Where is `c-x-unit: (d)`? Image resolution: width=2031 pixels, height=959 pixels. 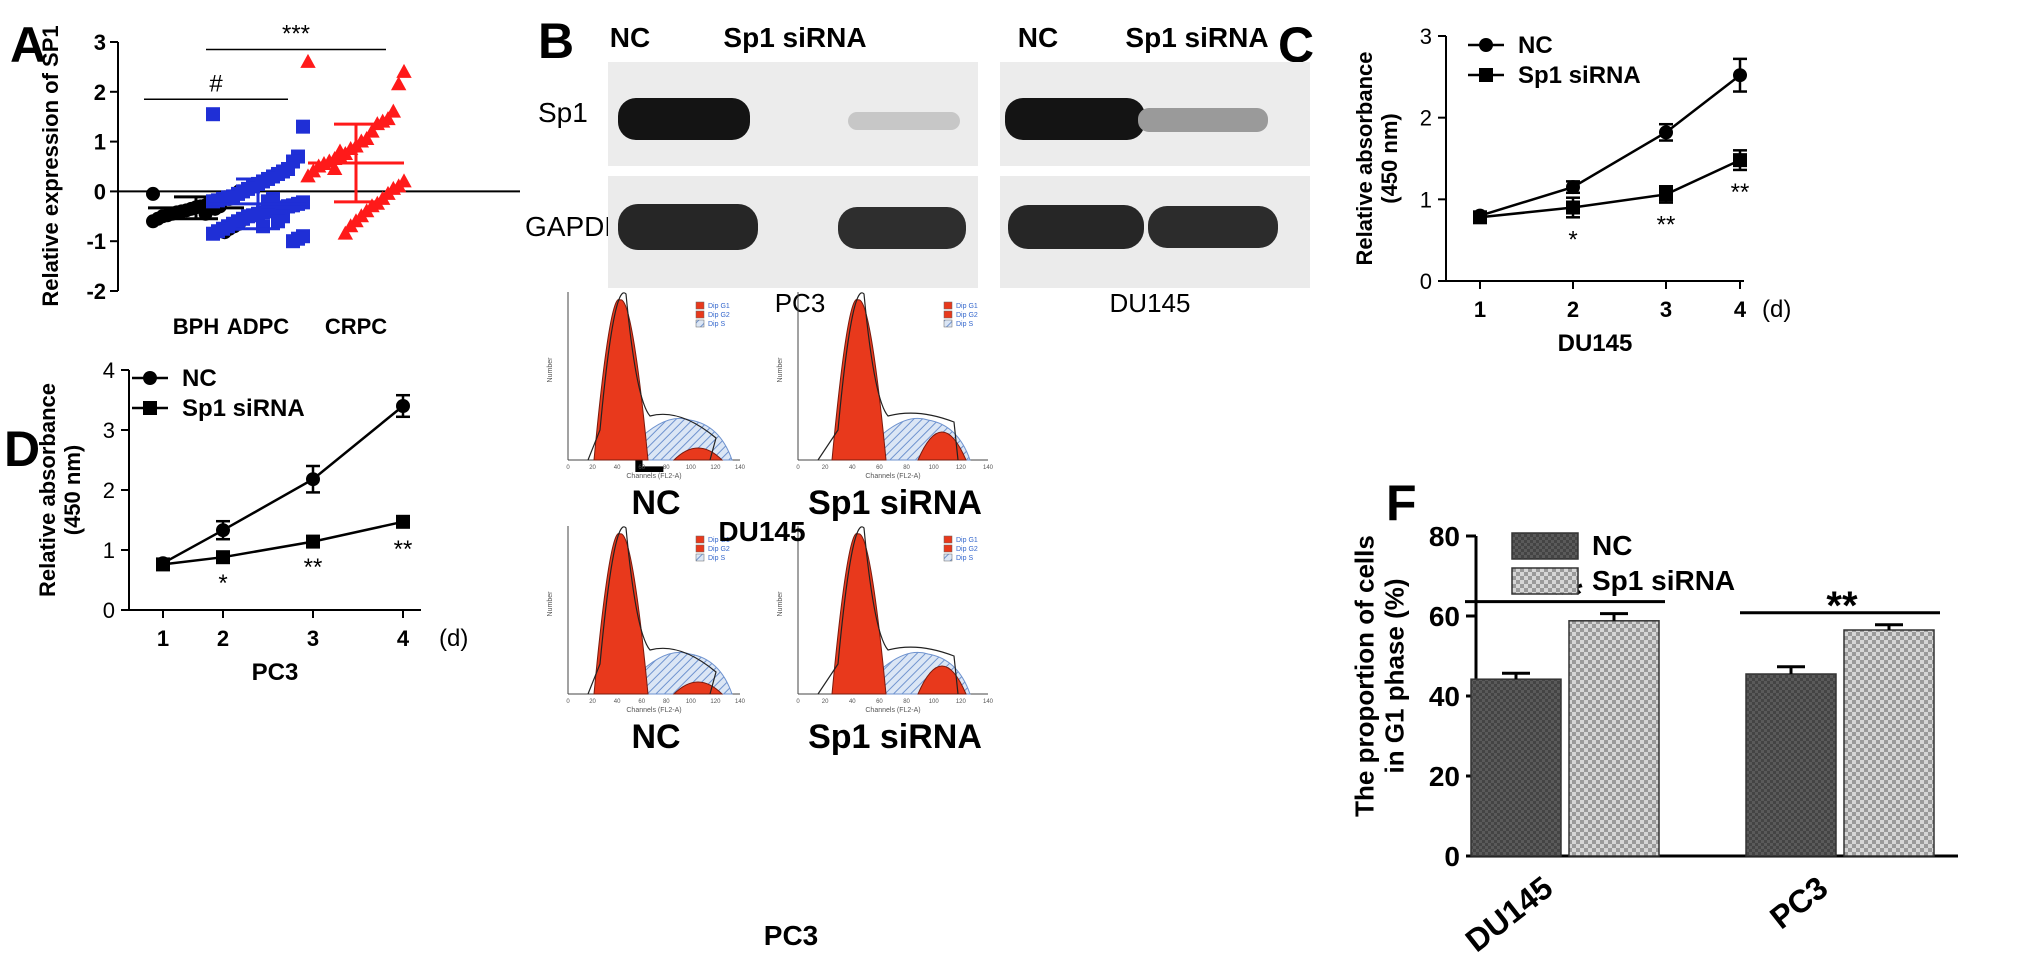
c-x-unit: (d) is located at coordinates (1776, 309).